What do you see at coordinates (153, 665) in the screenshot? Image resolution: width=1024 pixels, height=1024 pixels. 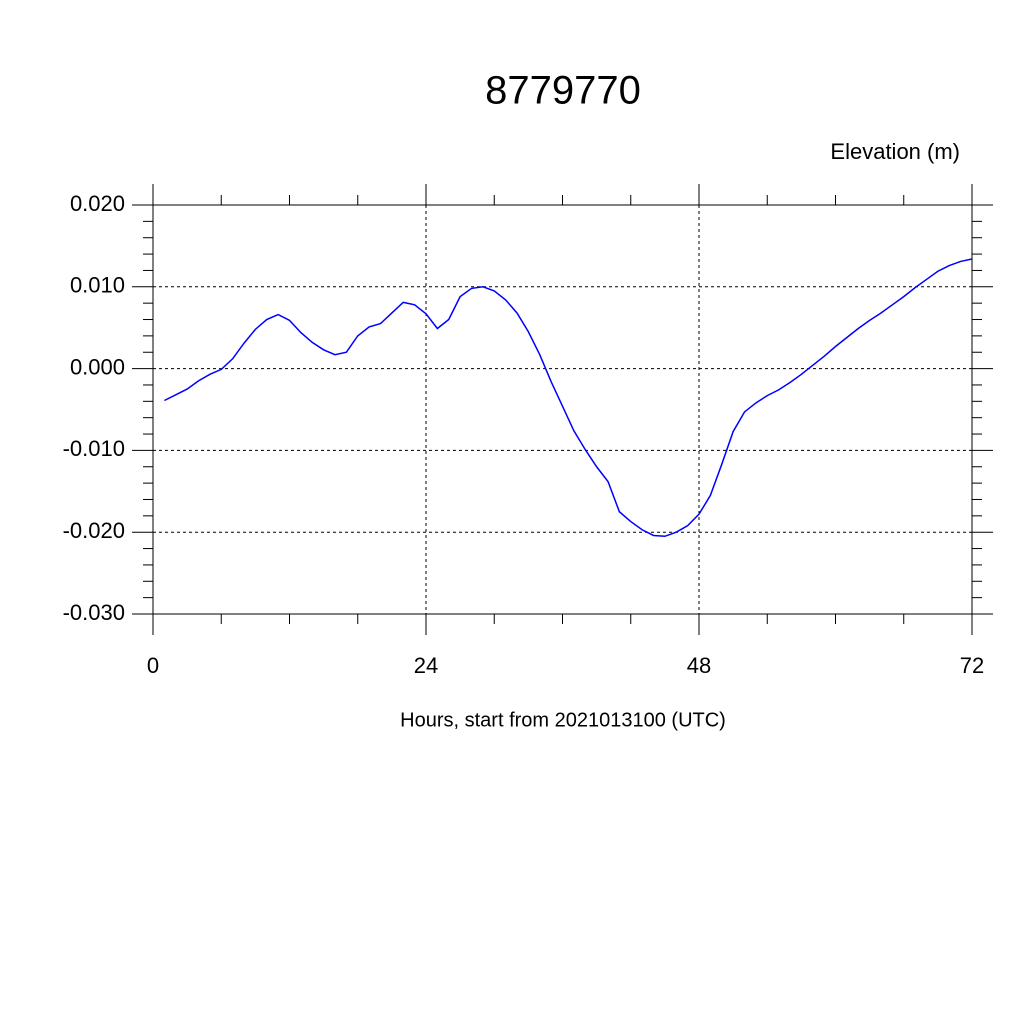 I see `x-tick-label: 0` at bounding box center [153, 665].